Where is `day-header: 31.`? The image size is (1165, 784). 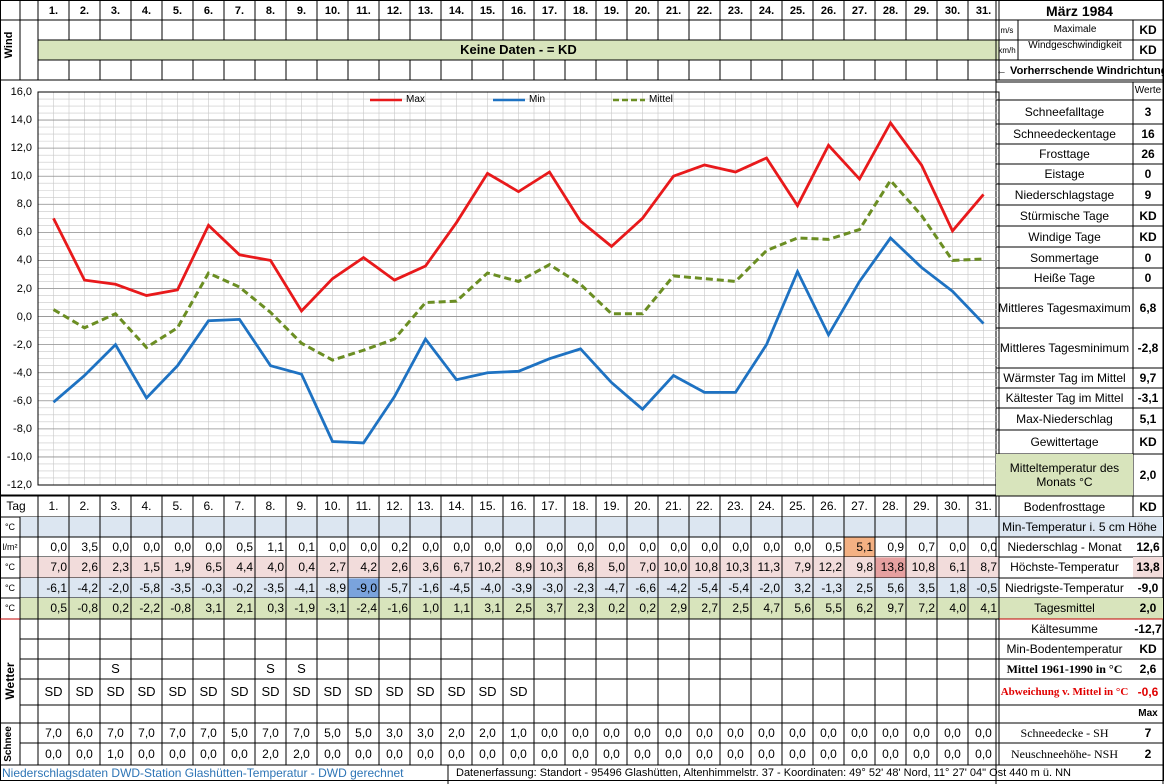 day-header: 31. is located at coordinates (983, 11).